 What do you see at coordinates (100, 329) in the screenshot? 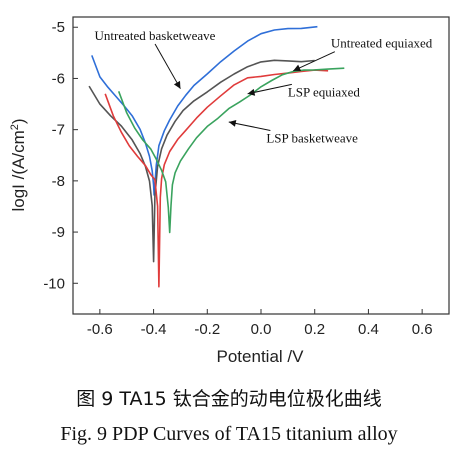
I see `x-tick-label: -0.6` at bounding box center [100, 329].